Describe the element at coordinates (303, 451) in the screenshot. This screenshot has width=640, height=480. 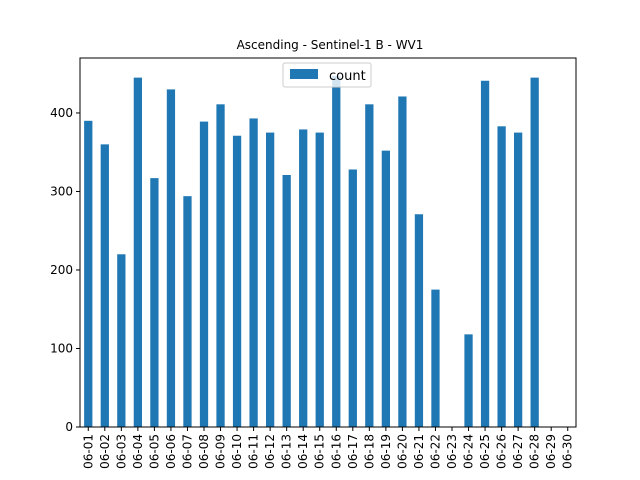
I see `x-tick-label: 06-14` at that location.